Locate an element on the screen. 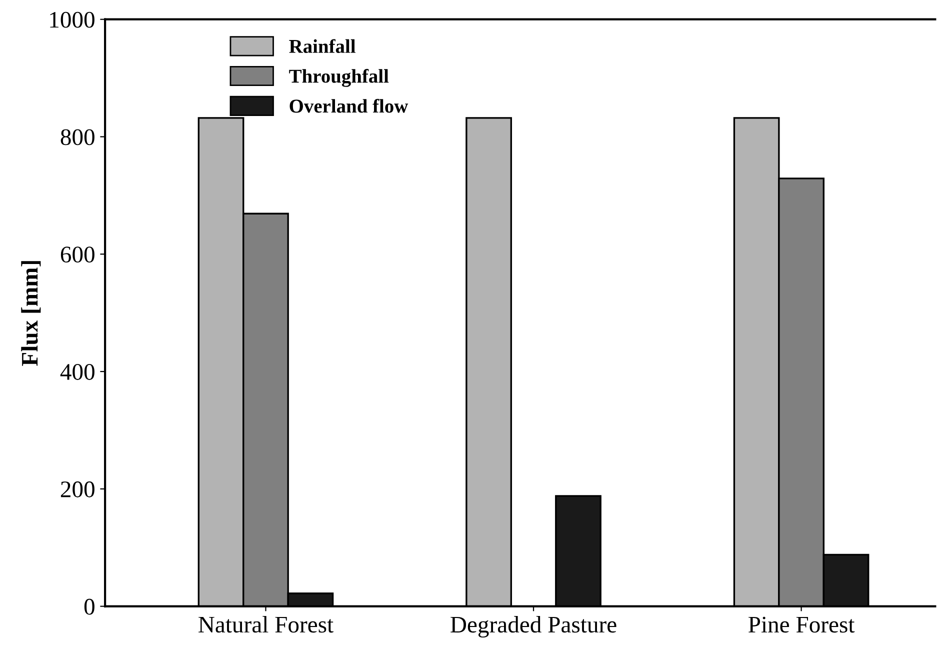 Image resolution: width=938 pixels, height=645 pixels. x-tick-label: Natural Forest is located at coordinates (266, 624).